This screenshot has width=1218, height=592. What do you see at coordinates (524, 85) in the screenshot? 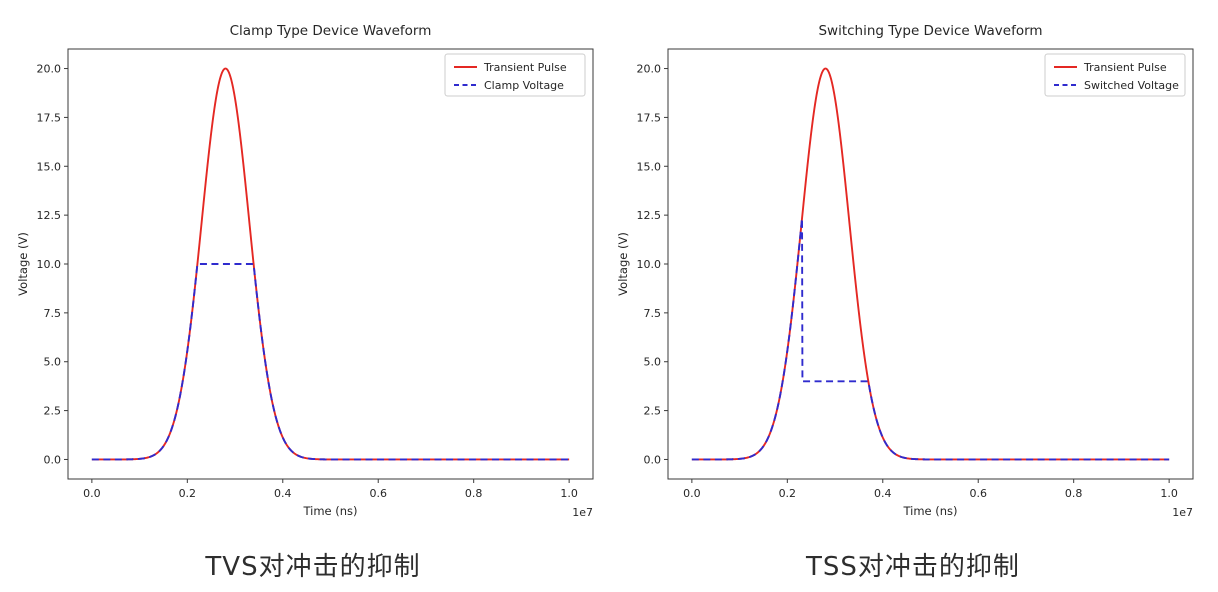
I see `legend-label: Clamp Voltage` at bounding box center [524, 85].